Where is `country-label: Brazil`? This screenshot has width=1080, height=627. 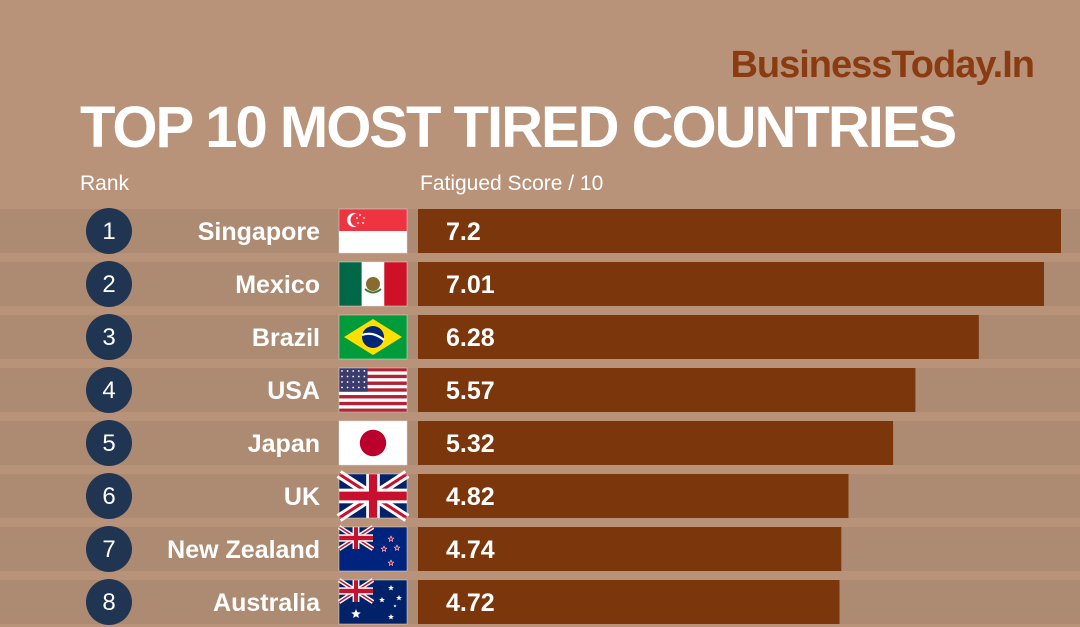 country-label: Brazil is located at coordinates (286, 338).